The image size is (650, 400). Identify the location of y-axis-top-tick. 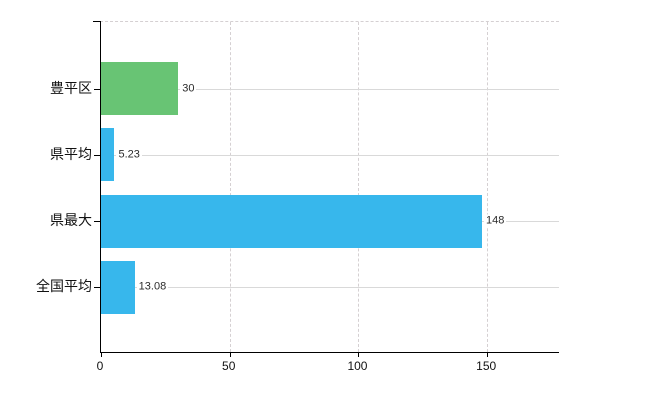
(97, 21).